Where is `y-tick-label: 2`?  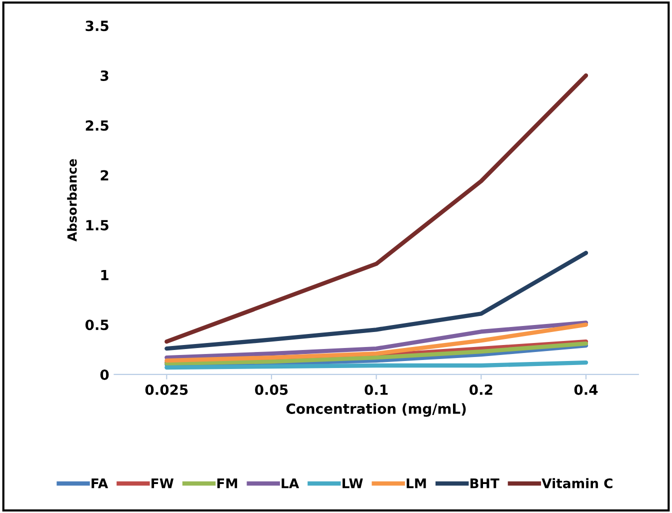 y-tick-label: 2 is located at coordinates (104, 175).